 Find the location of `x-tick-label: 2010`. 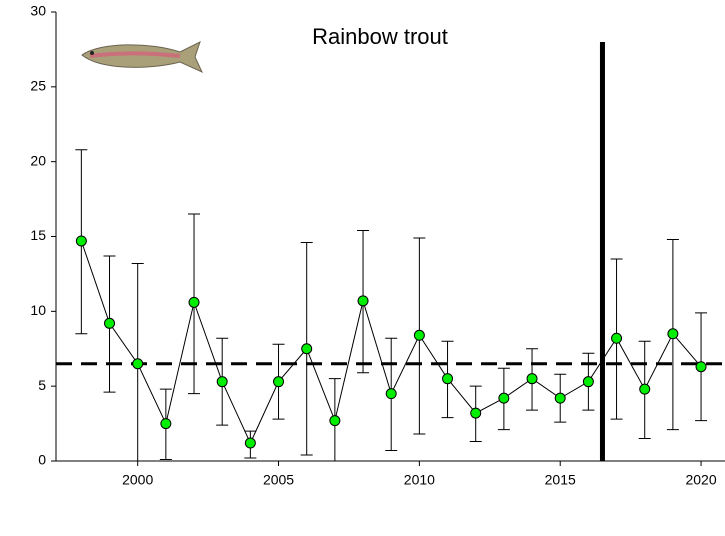

x-tick-label: 2010 is located at coordinates (419, 480).